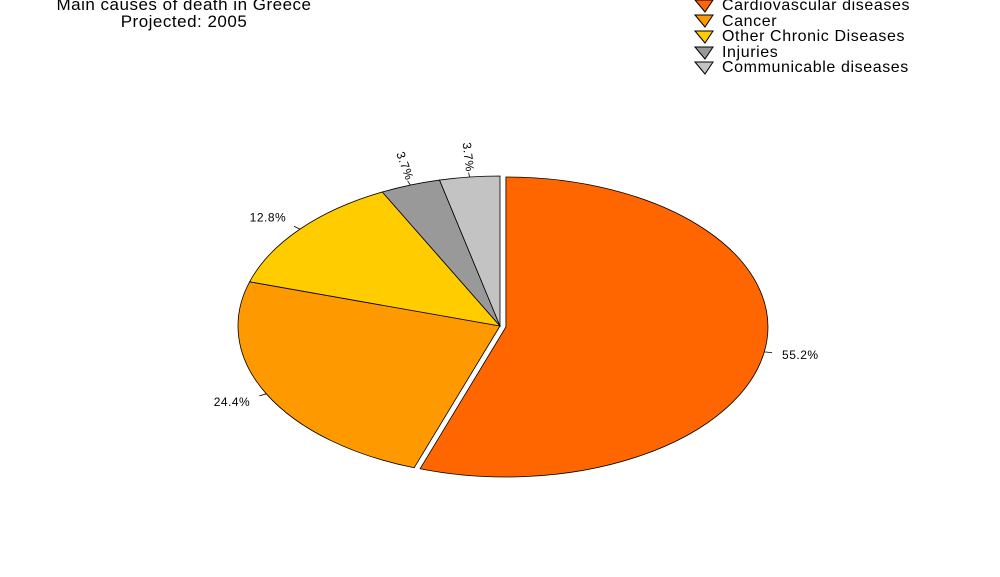 Image resolution: width=1000 pixels, height=577 pixels. I want to click on legend-swatch-cancer, so click(704, 21).